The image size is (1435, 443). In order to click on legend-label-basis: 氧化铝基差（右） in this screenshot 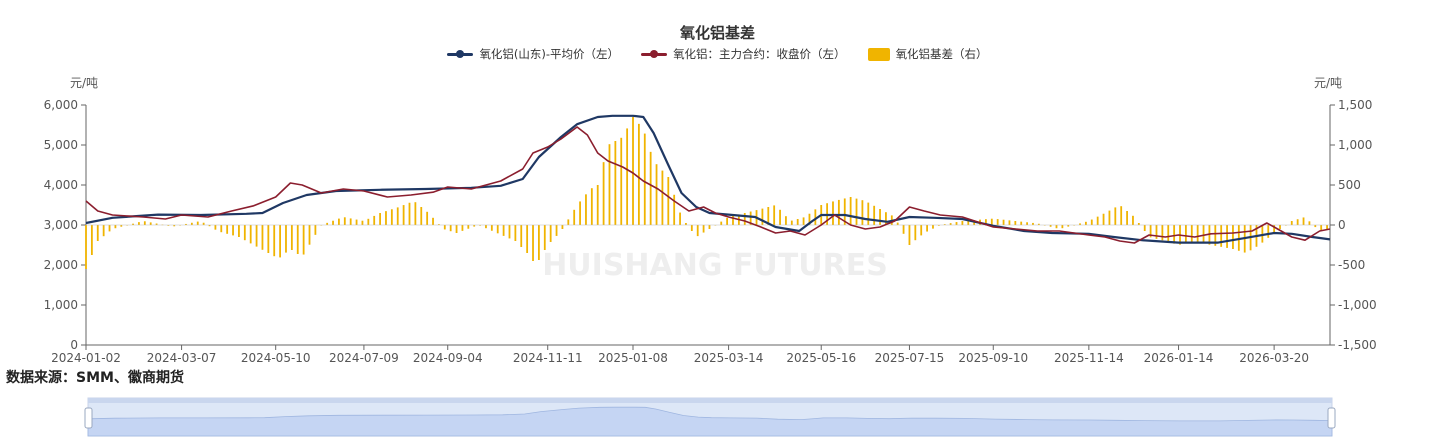, I will do `click(941, 54)`.